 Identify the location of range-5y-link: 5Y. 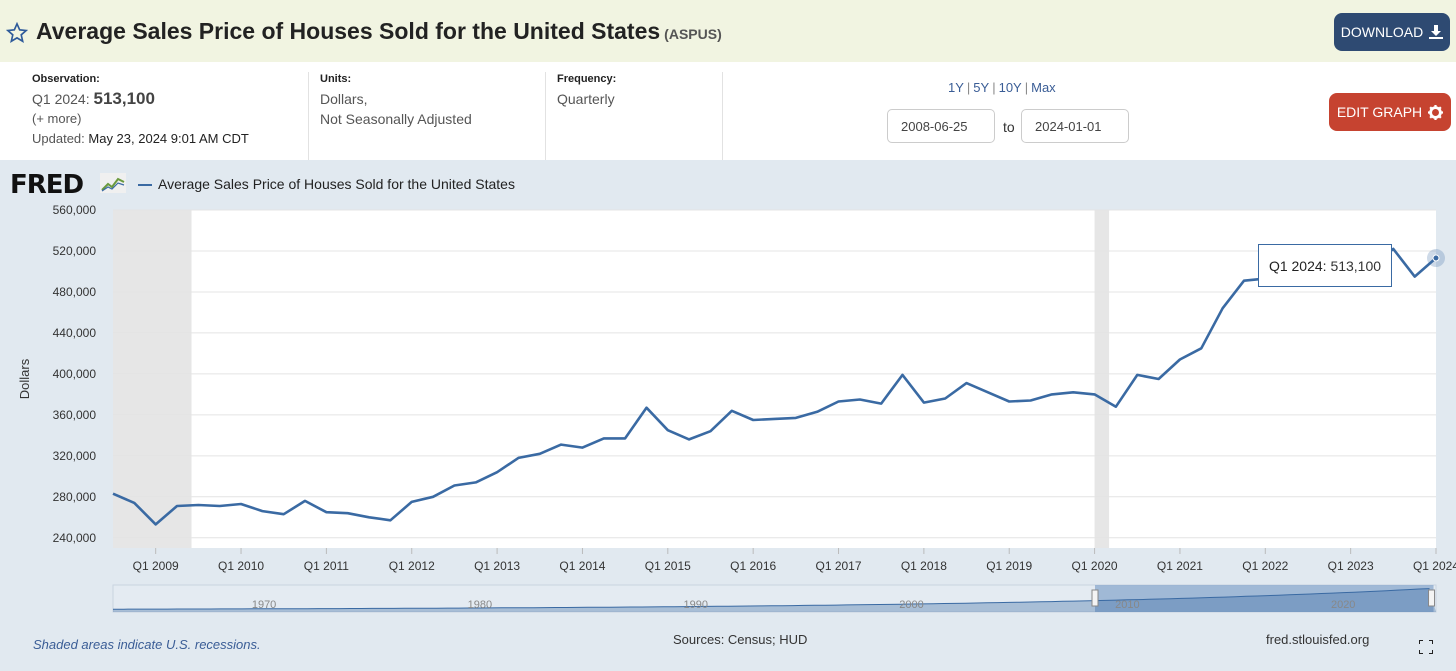
(981, 87).